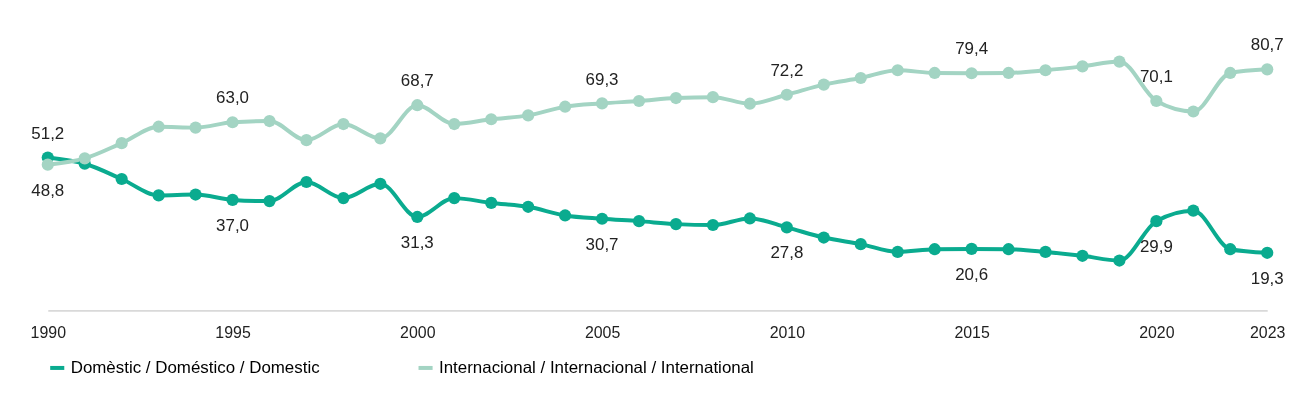 This screenshot has width=1315, height=416. What do you see at coordinates (233, 332) in the screenshot?
I see `x-tick-label: 1995` at bounding box center [233, 332].